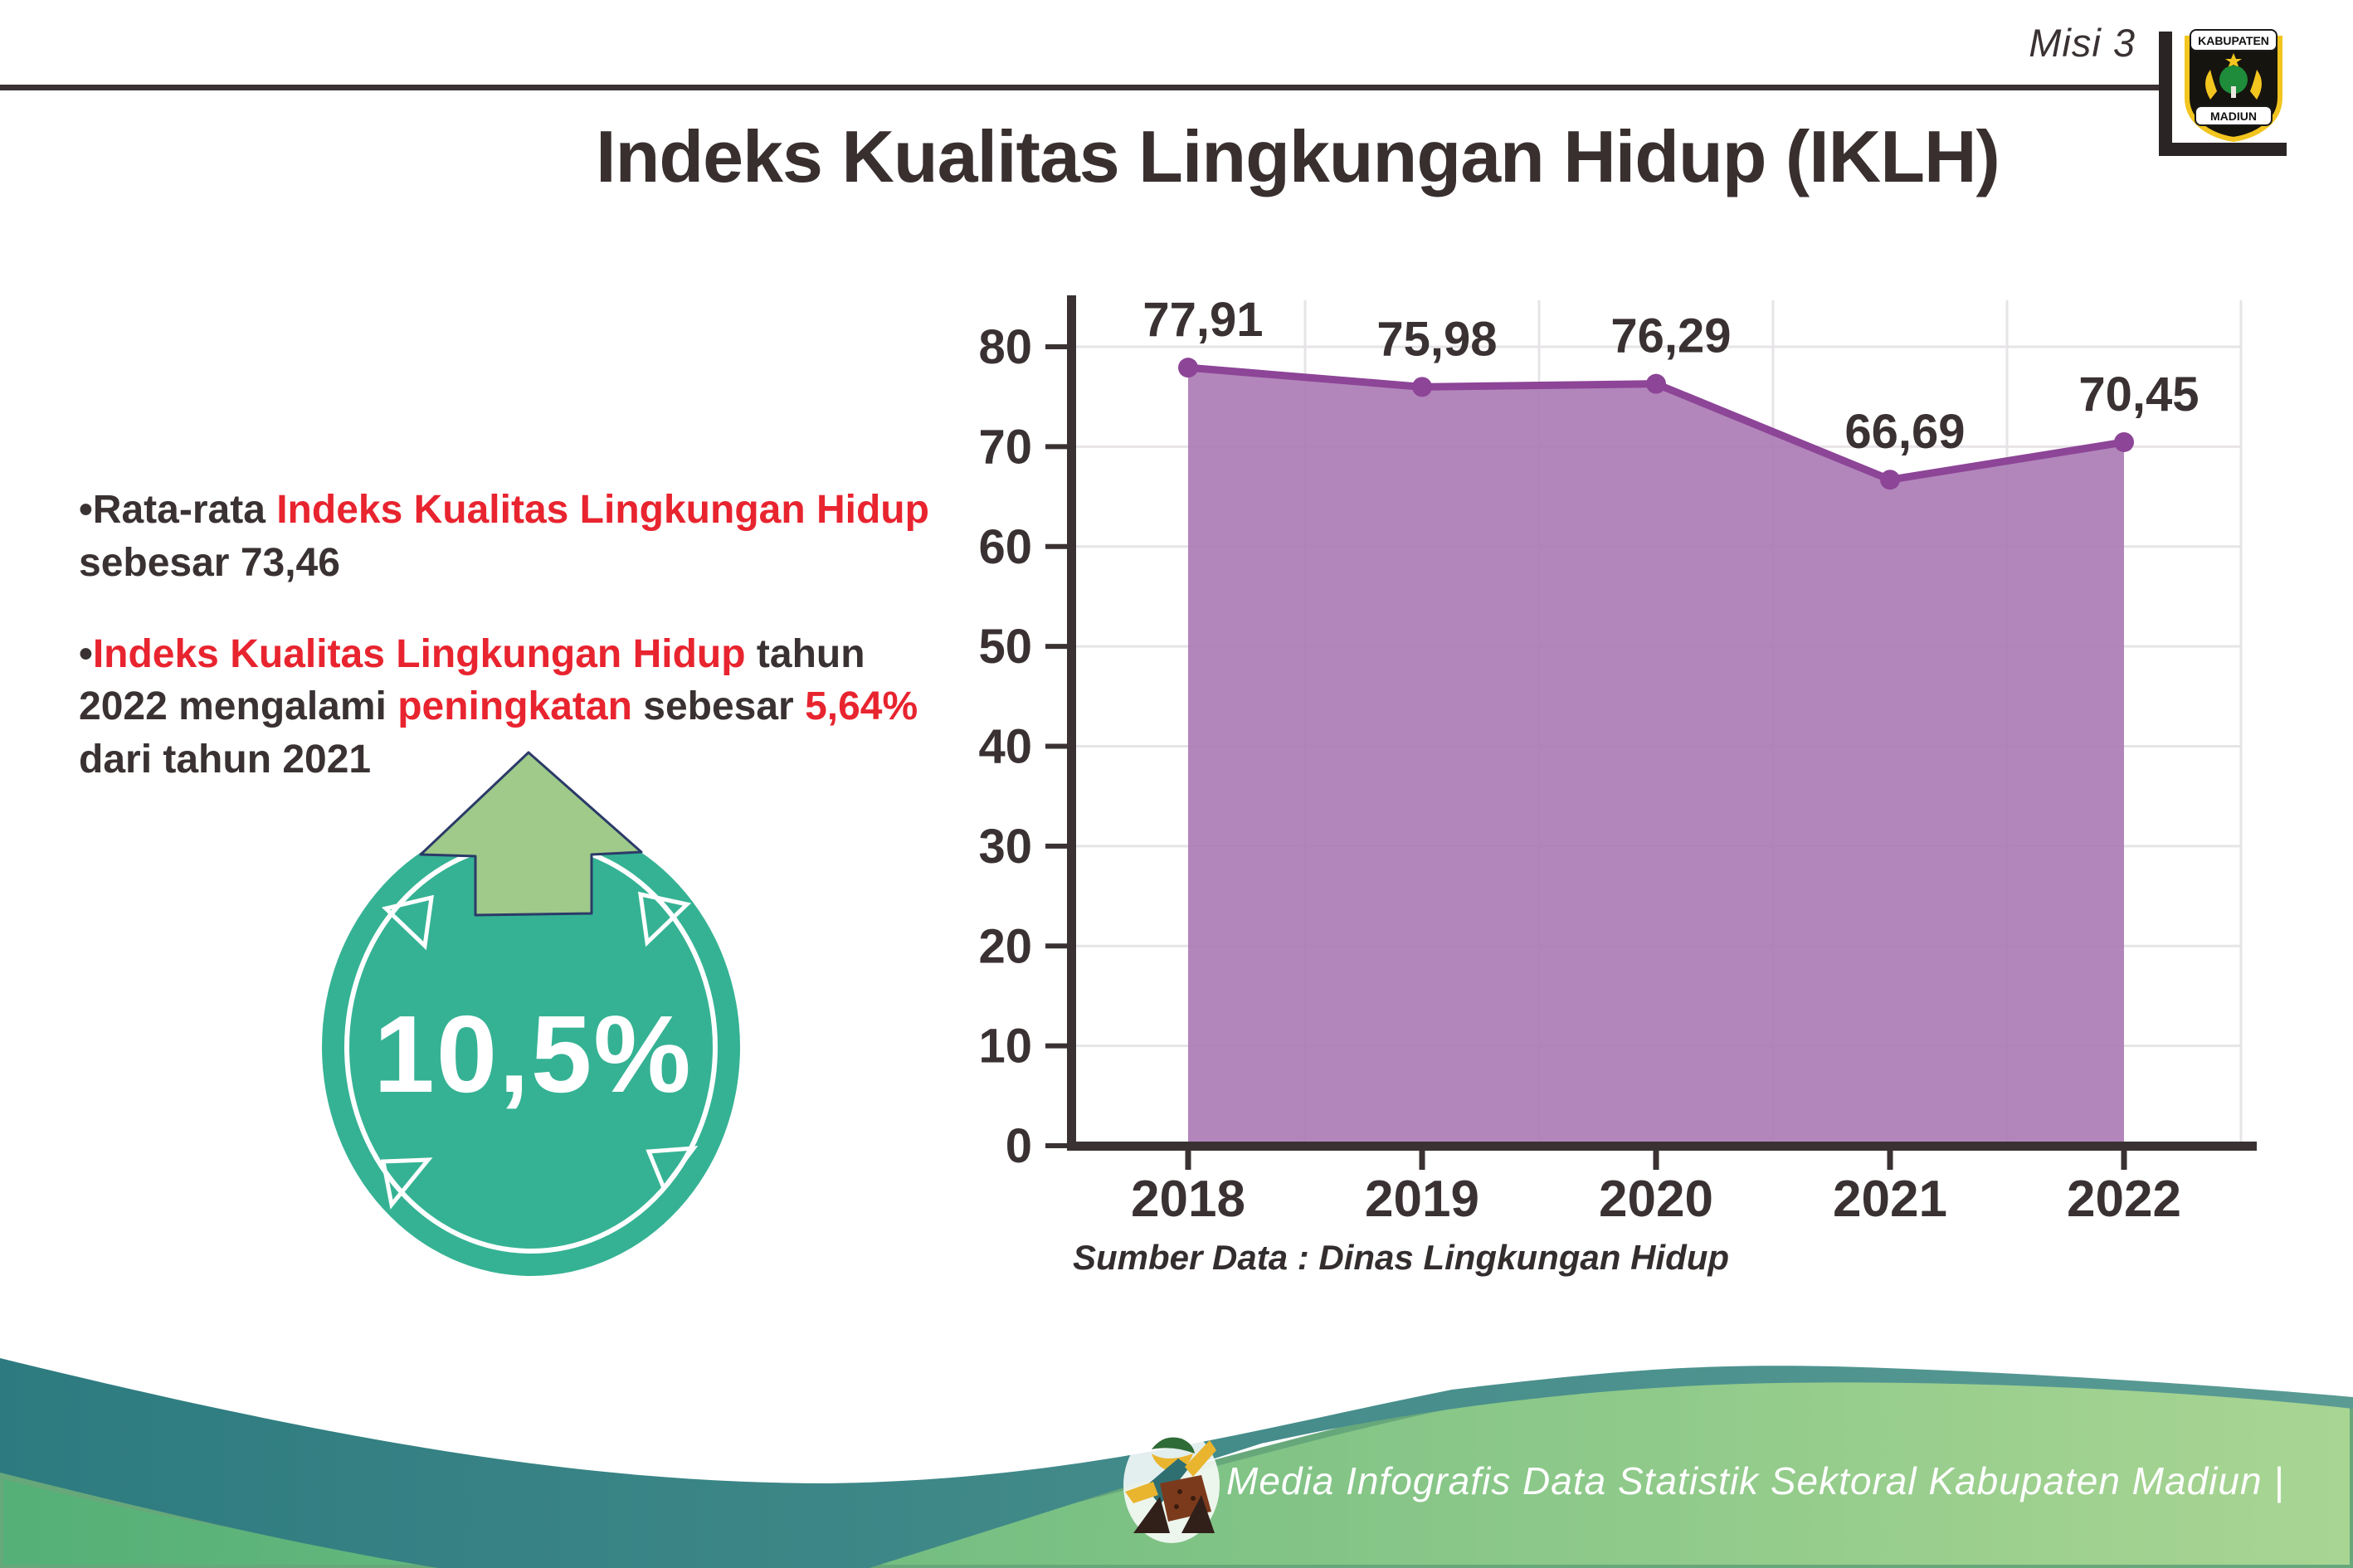 The image size is (2353, 1568). I want to click on bullet-text: •Rata-rata, so click(178, 510).